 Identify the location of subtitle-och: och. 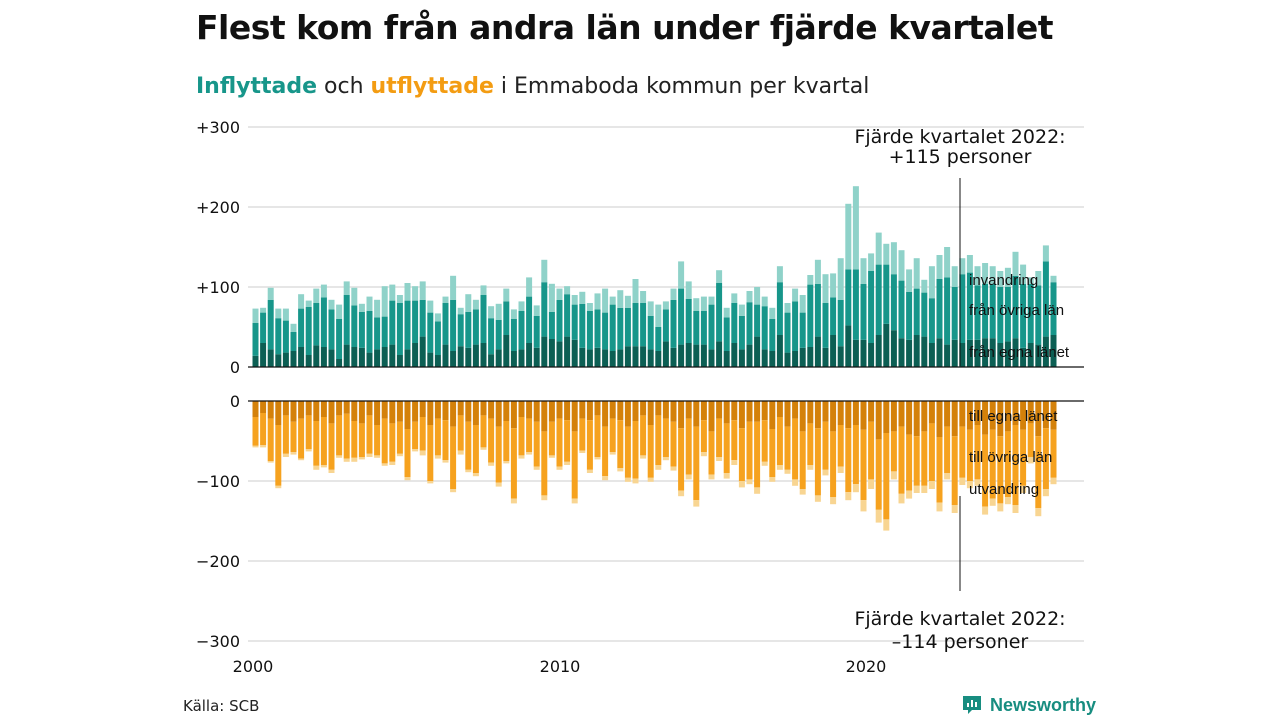
(344, 86).